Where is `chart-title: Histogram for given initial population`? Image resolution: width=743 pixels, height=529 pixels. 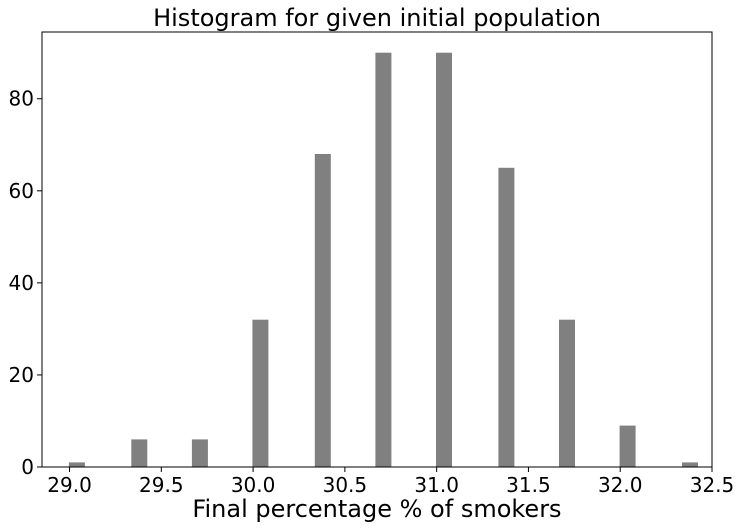 chart-title: Histogram for given initial population is located at coordinates (377, 18).